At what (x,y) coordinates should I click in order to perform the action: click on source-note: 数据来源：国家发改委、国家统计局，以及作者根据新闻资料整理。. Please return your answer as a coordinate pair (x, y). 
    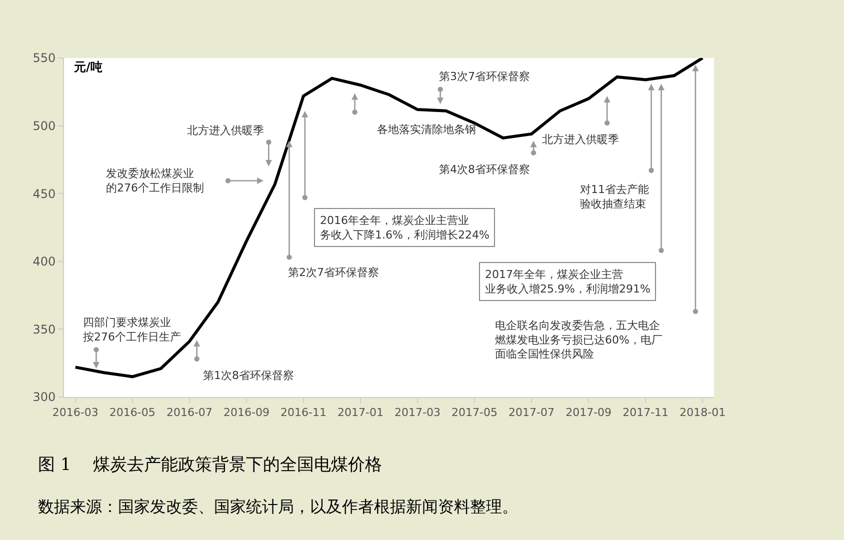
    Looking at the image, I should click on (278, 506).